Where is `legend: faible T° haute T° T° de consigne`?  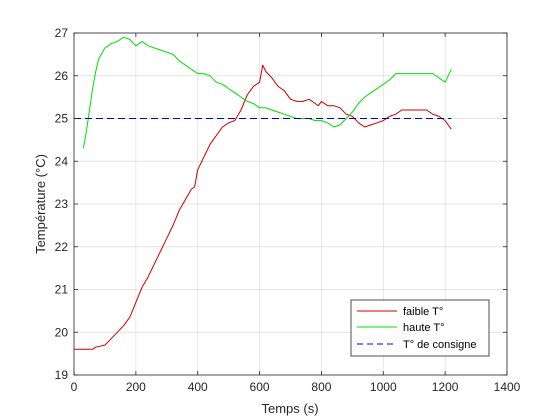 legend: faible T° haute T° T° de consigne is located at coordinates (420, 328).